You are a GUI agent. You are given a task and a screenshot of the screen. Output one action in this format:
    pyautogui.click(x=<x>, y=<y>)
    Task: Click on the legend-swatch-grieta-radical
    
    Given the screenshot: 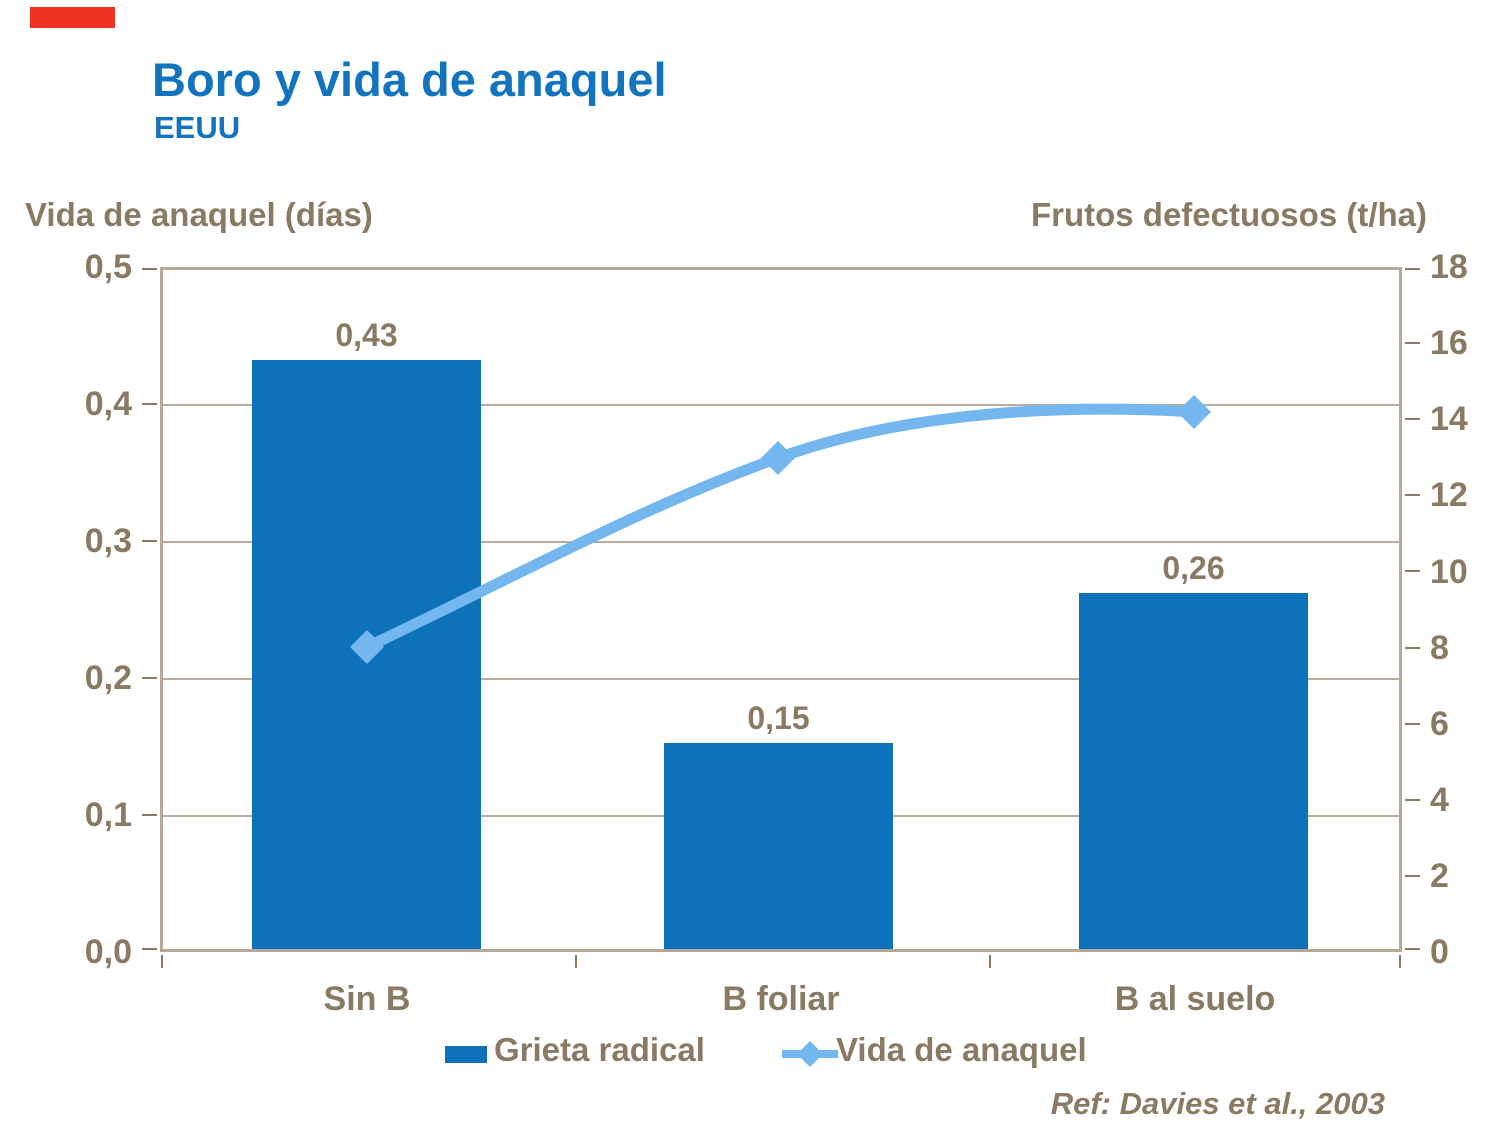 What is the action you would take?
    pyautogui.click(x=466, y=1054)
    